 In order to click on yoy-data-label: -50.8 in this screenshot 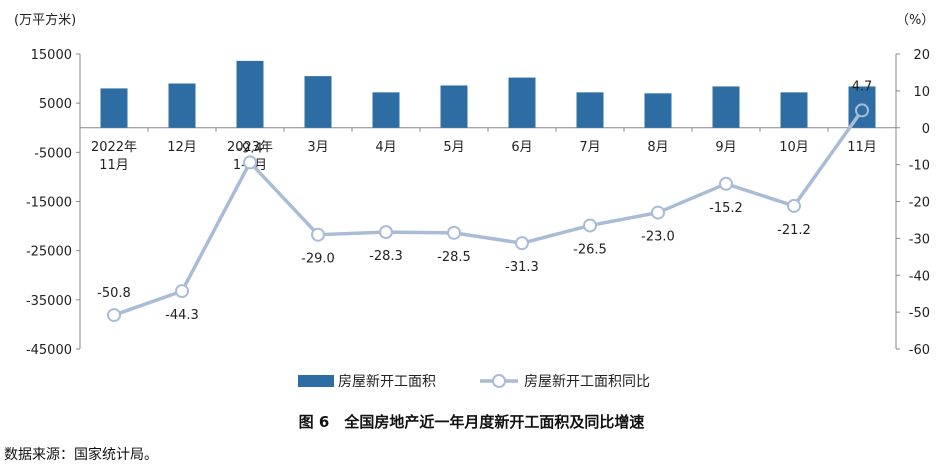, I will do `click(114, 293)`.